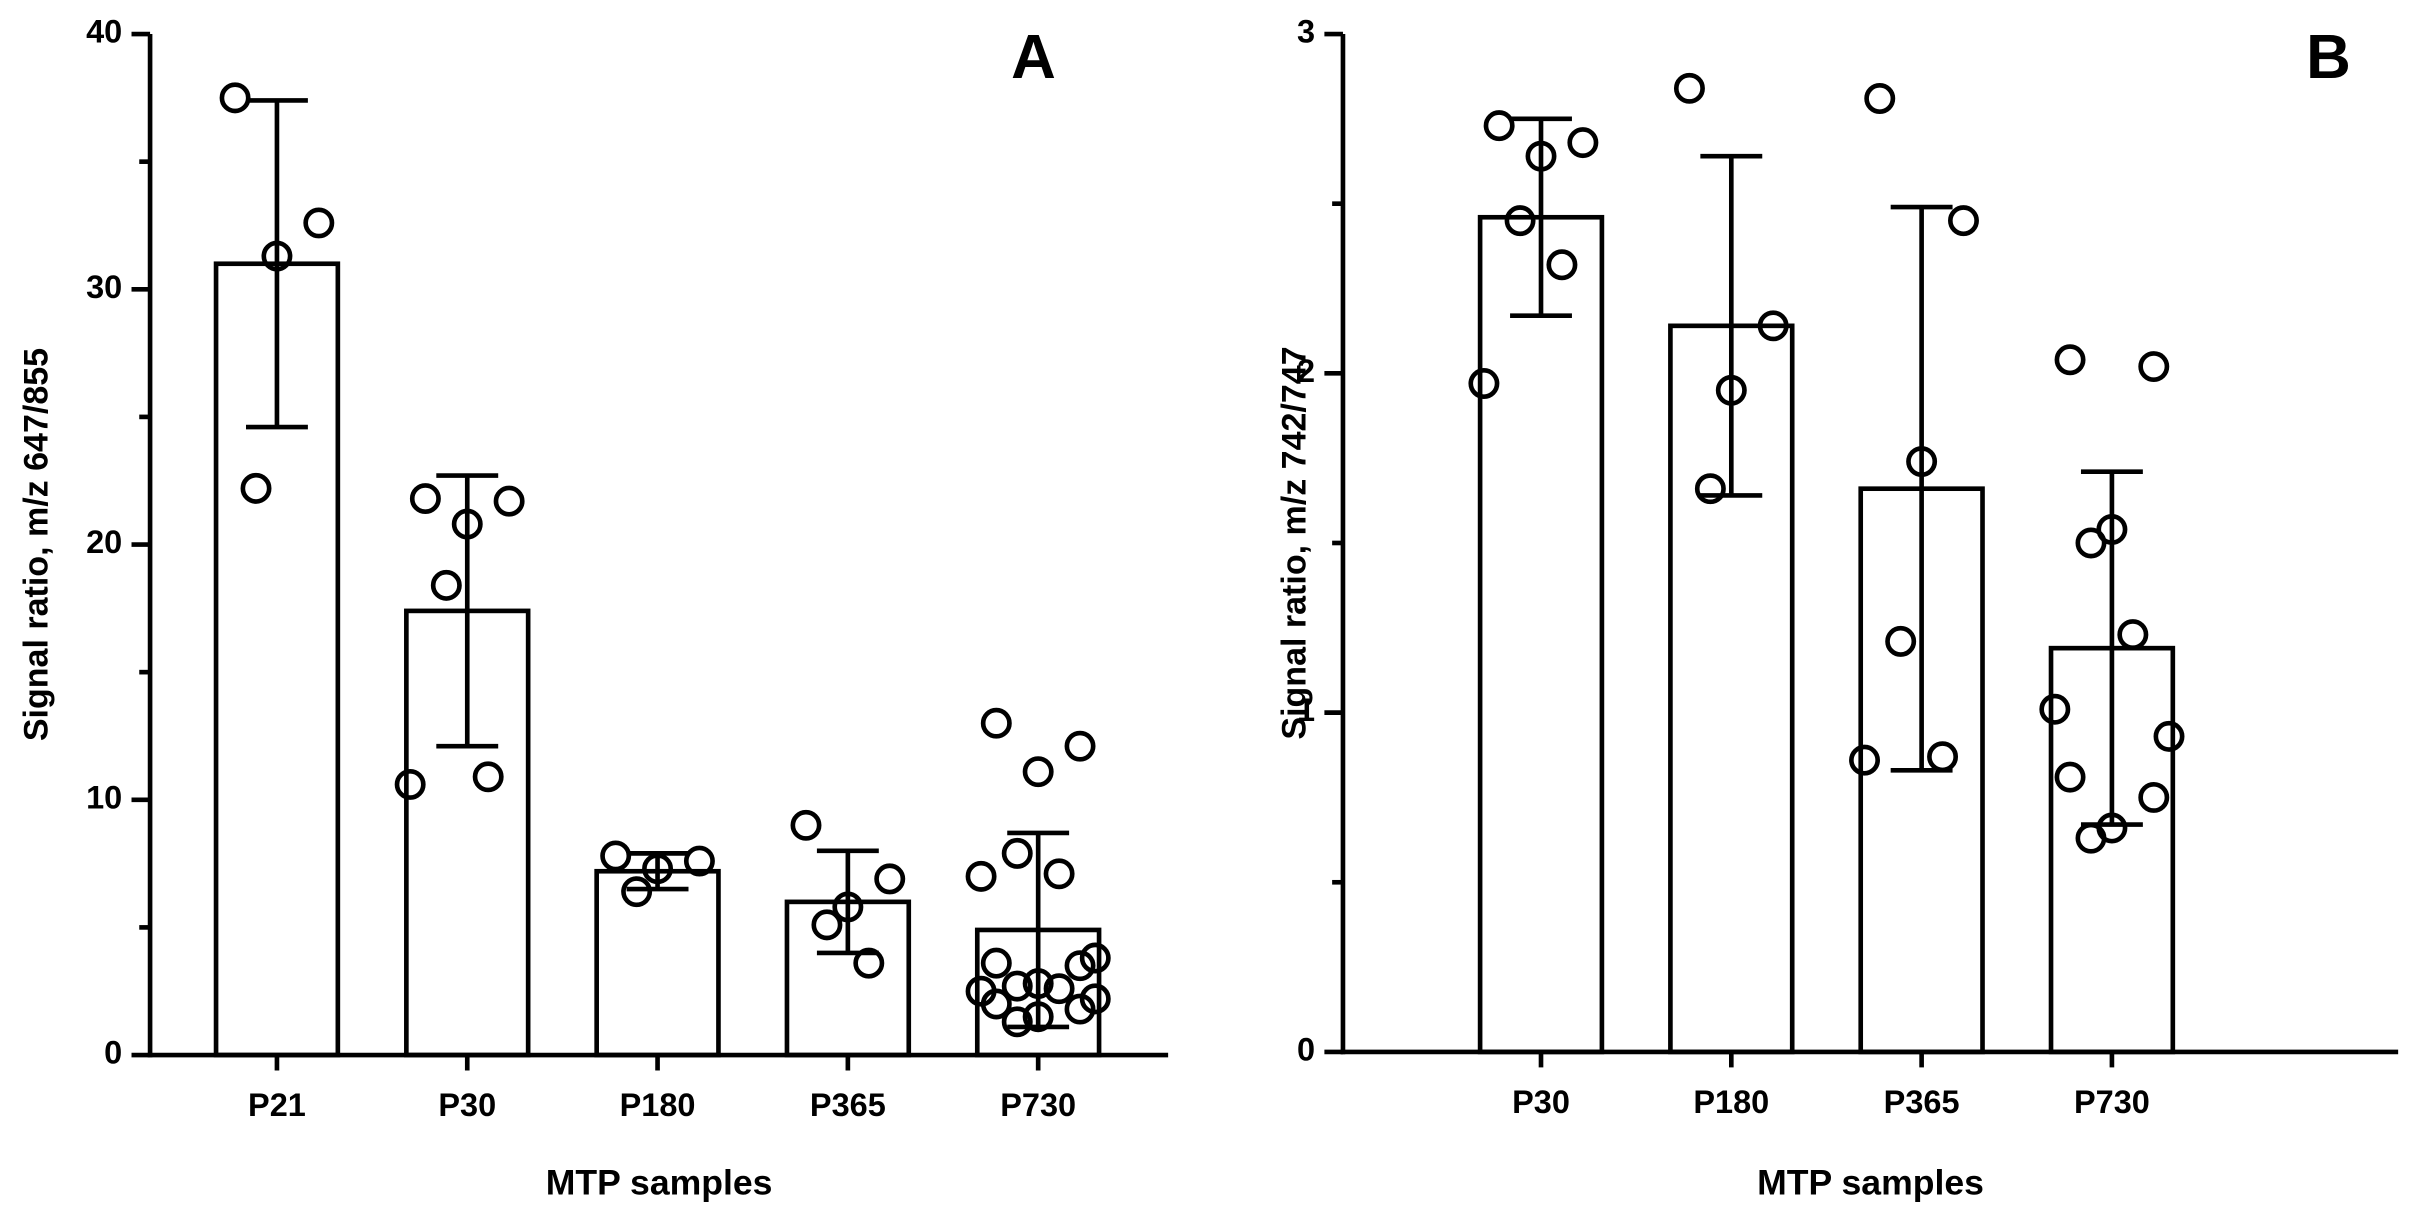 The width and height of the screenshot is (2426, 1219). What do you see at coordinates (104, 797) in the screenshot?
I see `y-tick-label: 10` at bounding box center [104, 797].